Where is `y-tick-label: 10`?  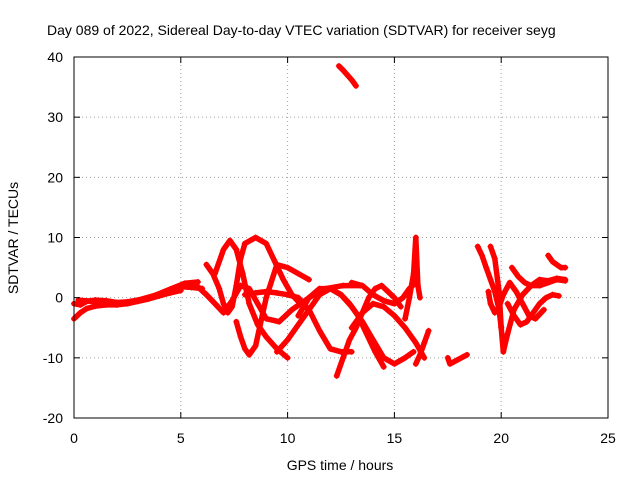
y-tick-label: 10 is located at coordinates (55, 238).